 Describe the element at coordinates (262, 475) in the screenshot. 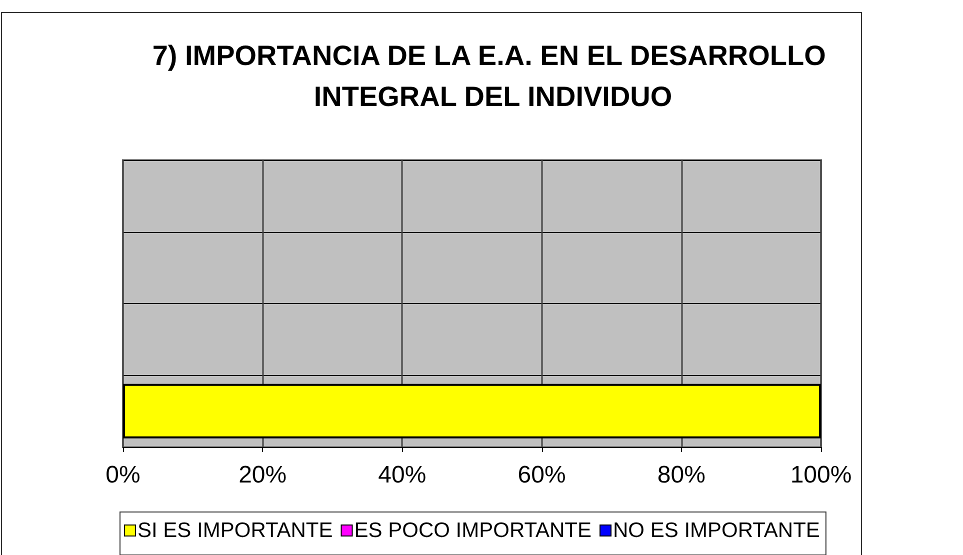

I see `x-tick-label: 20%` at that location.